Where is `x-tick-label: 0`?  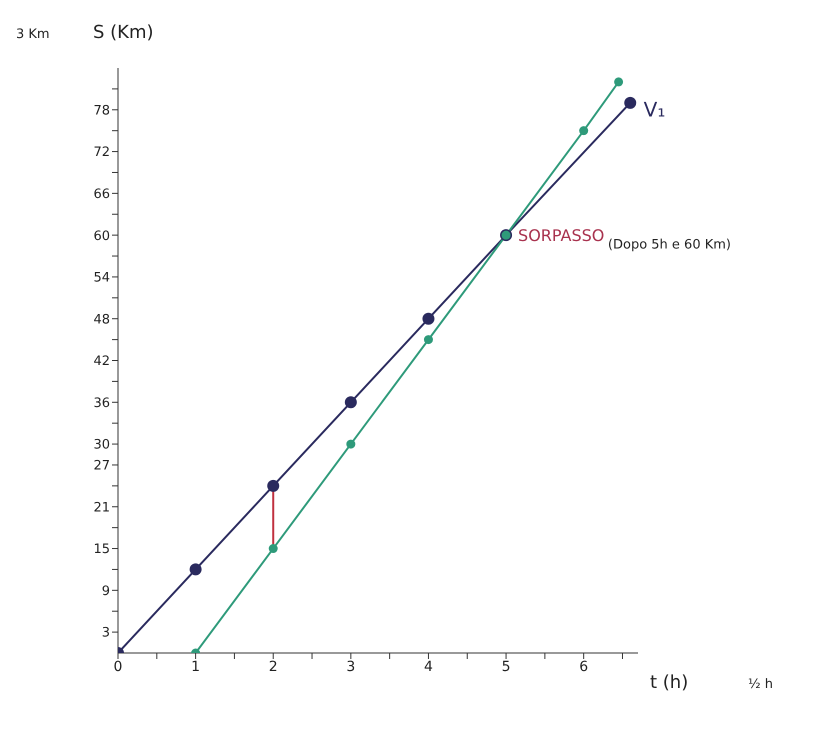
x-tick-label: 0 is located at coordinates (118, 666).